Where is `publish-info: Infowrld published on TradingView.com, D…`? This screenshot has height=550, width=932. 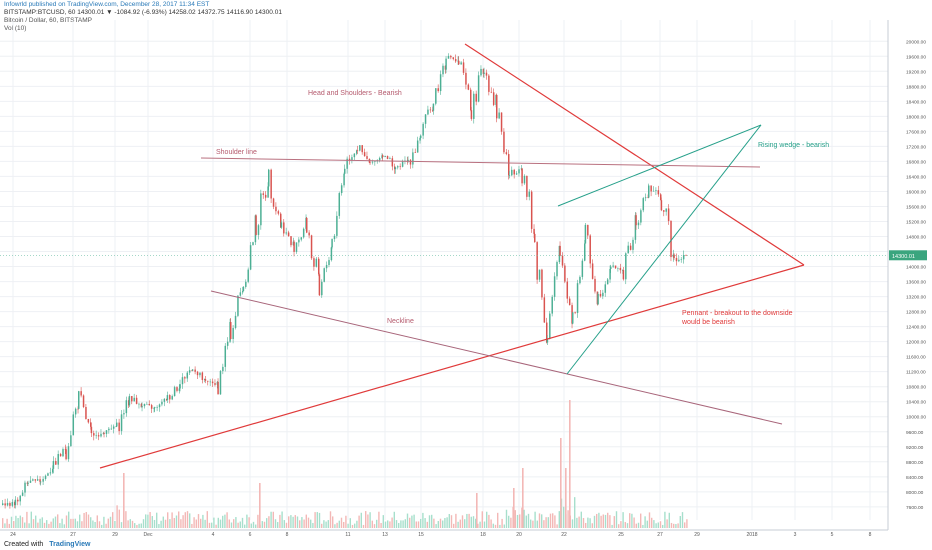
publish-info: Infowrld published on TradingView.com, D… is located at coordinates (107, 4).